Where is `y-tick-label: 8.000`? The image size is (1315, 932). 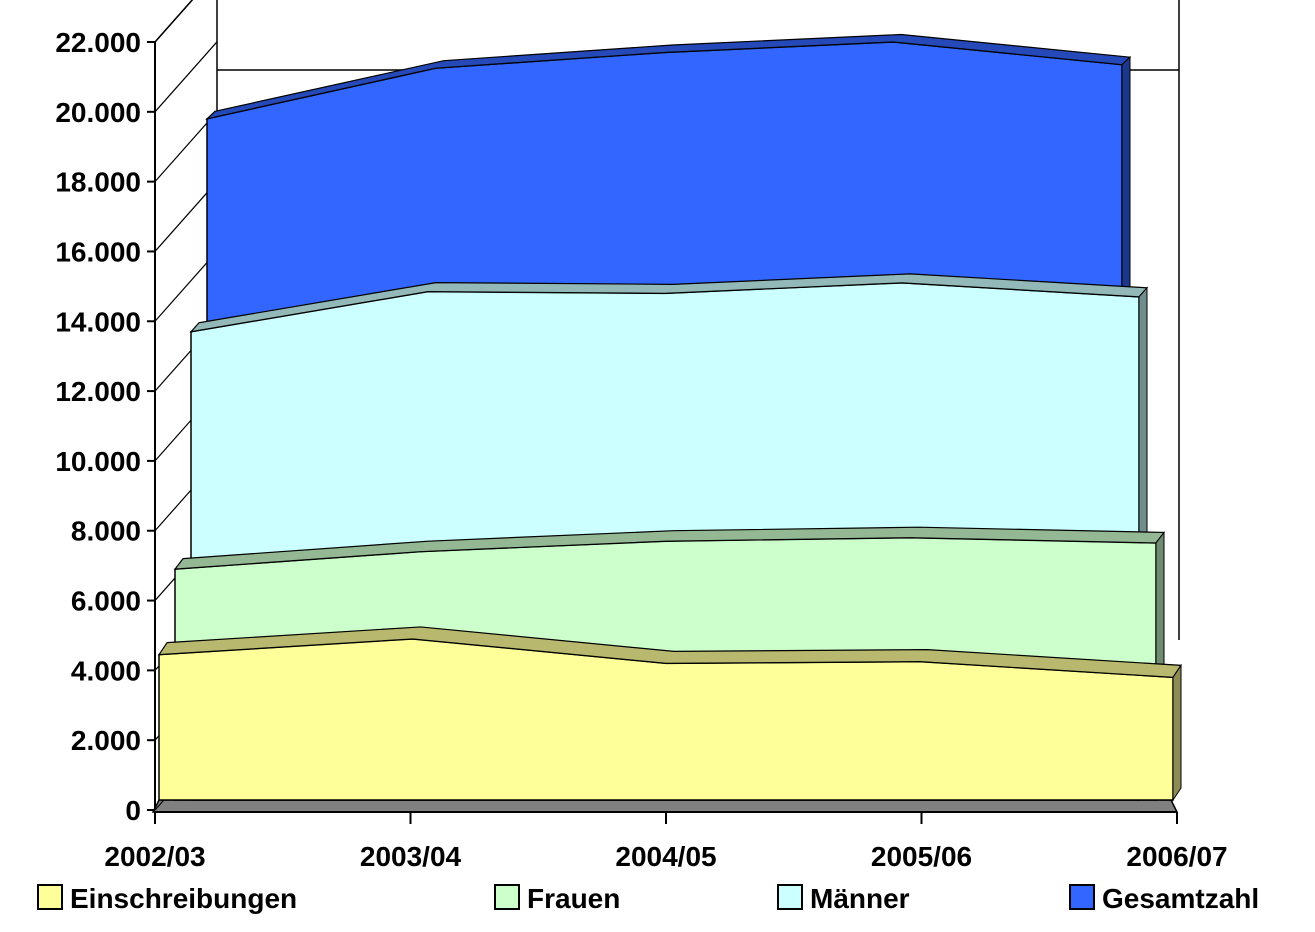
y-tick-label: 8.000 is located at coordinates (106, 531).